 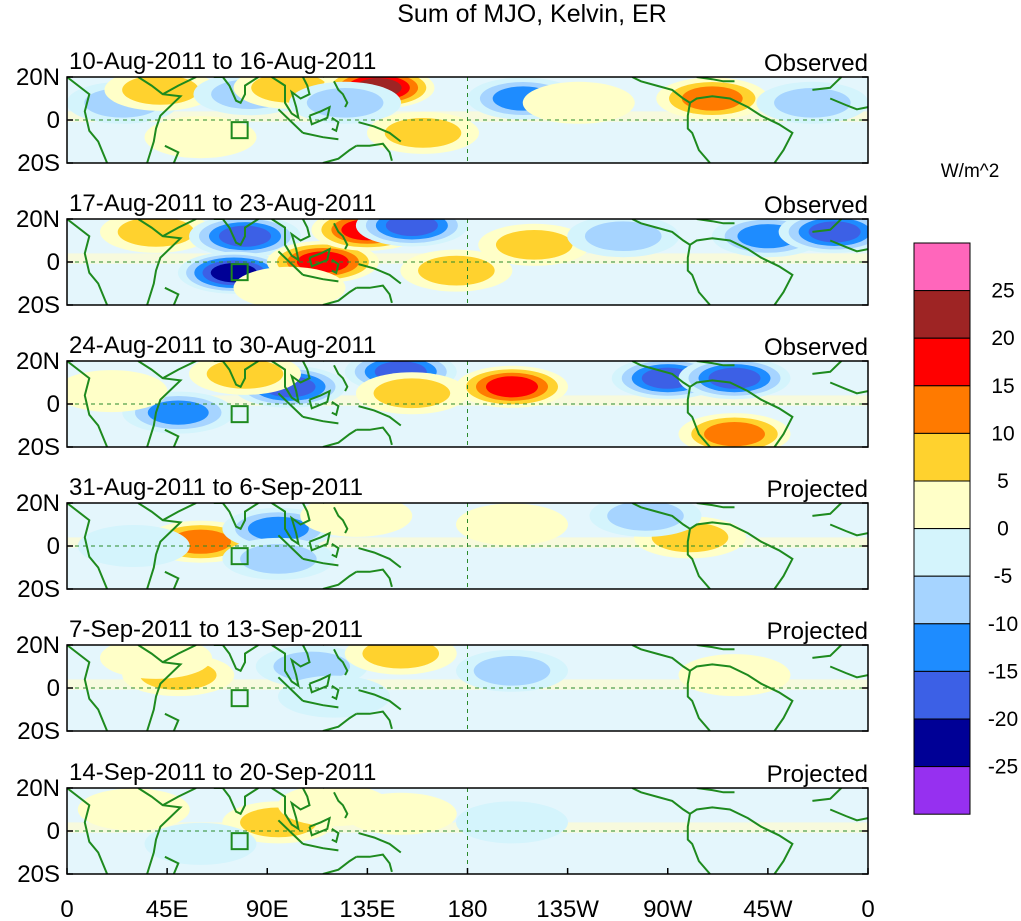 What do you see at coordinates (167, 908) in the screenshot?
I see `x-tick-label: 45E` at bounding box center [167, 908].